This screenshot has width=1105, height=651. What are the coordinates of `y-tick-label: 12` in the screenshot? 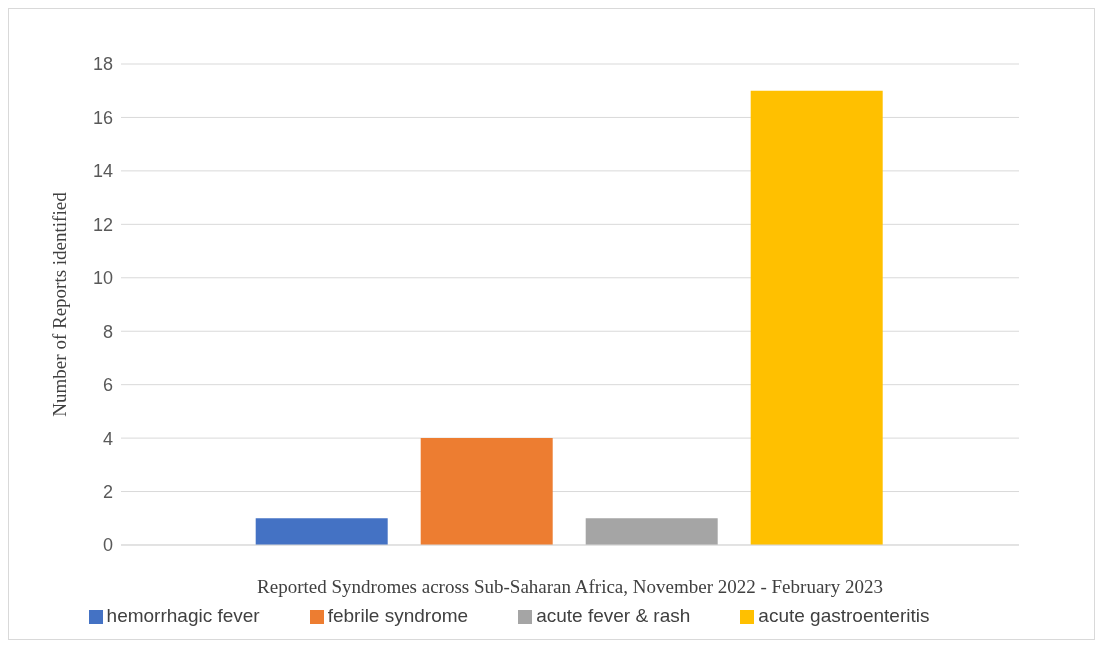 It's located at (102, 224).